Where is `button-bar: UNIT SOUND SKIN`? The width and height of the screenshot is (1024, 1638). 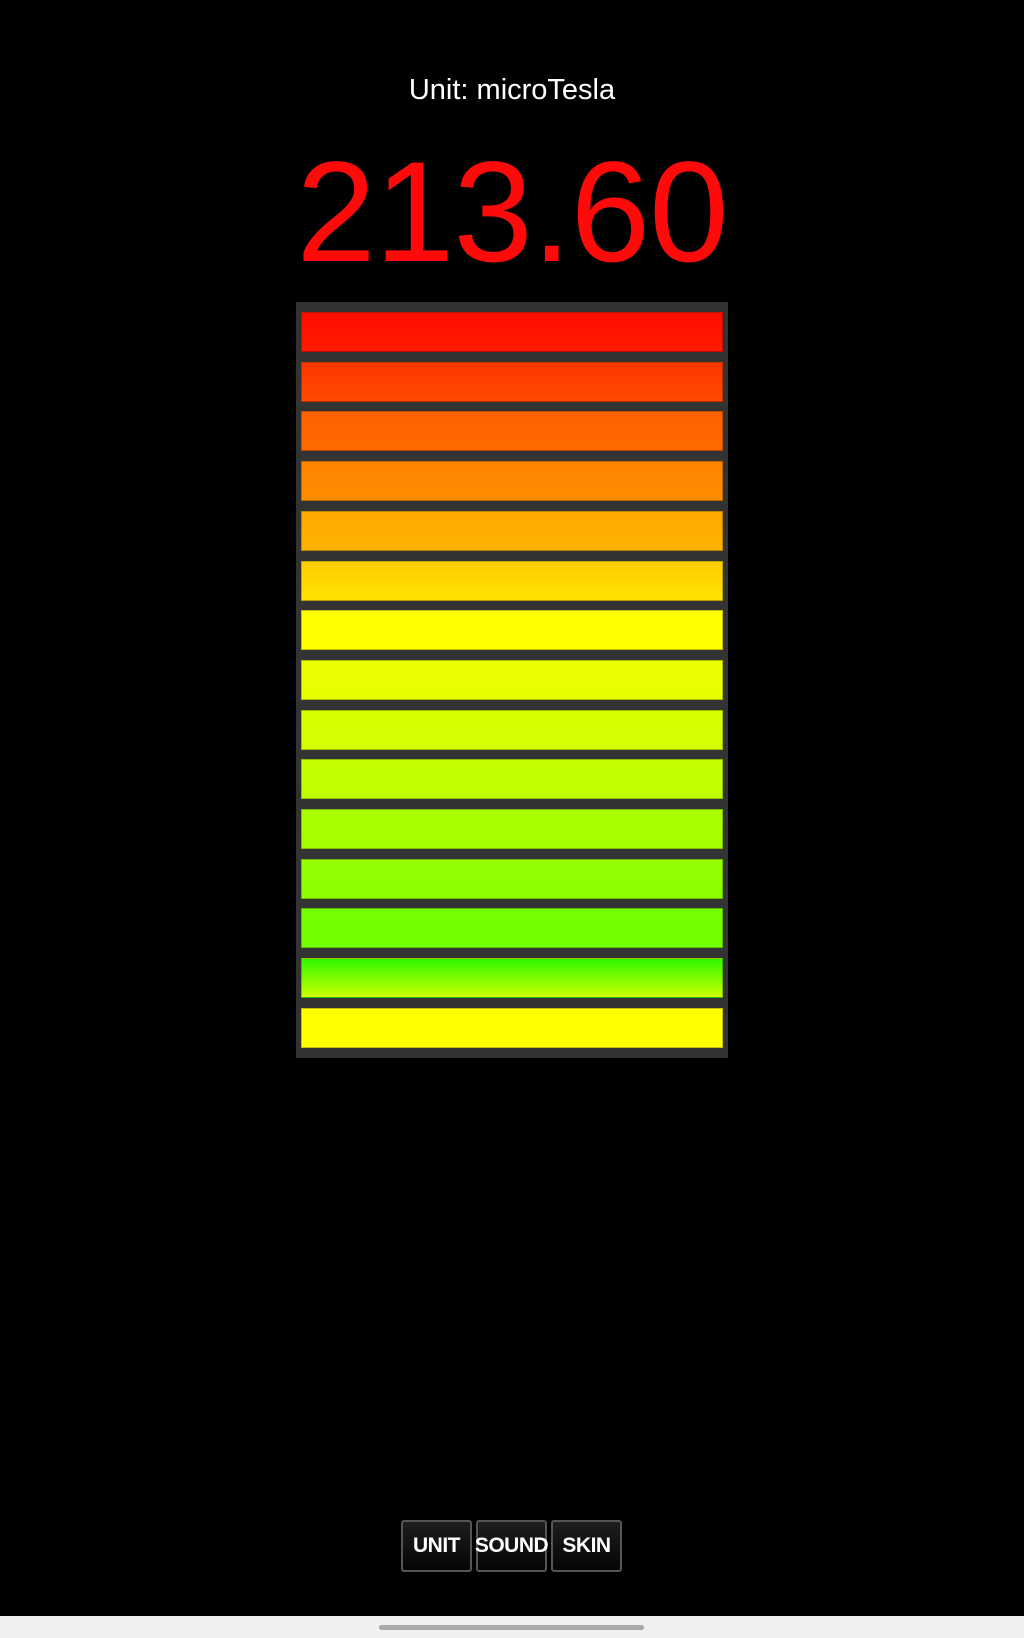
button-bar: UNIT SOUND SKIN is located at coordinates (511, 1546).